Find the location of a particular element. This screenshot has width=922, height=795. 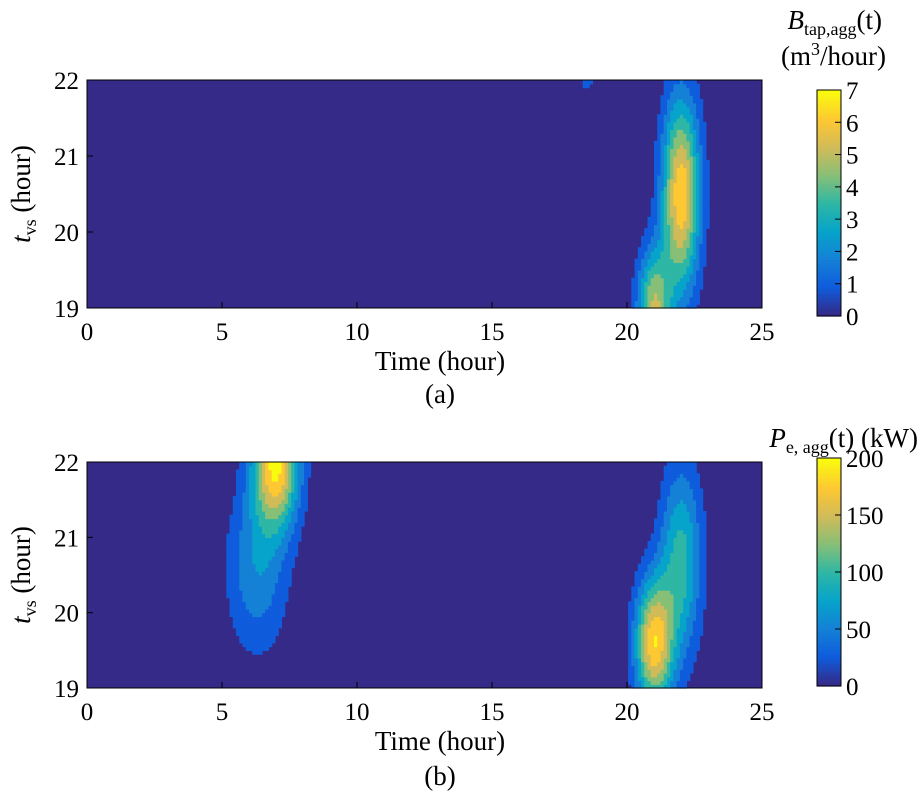

panel-b-label: (b) is located at coordinates (439, 776).